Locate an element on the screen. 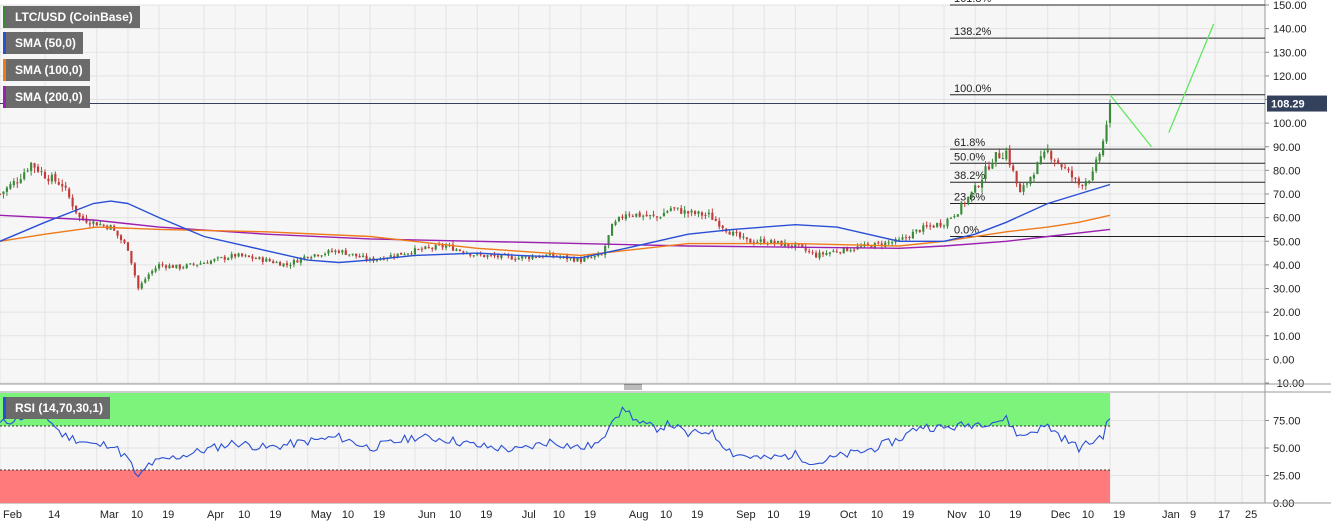  rsi-line is located at coordinates (555, 442).